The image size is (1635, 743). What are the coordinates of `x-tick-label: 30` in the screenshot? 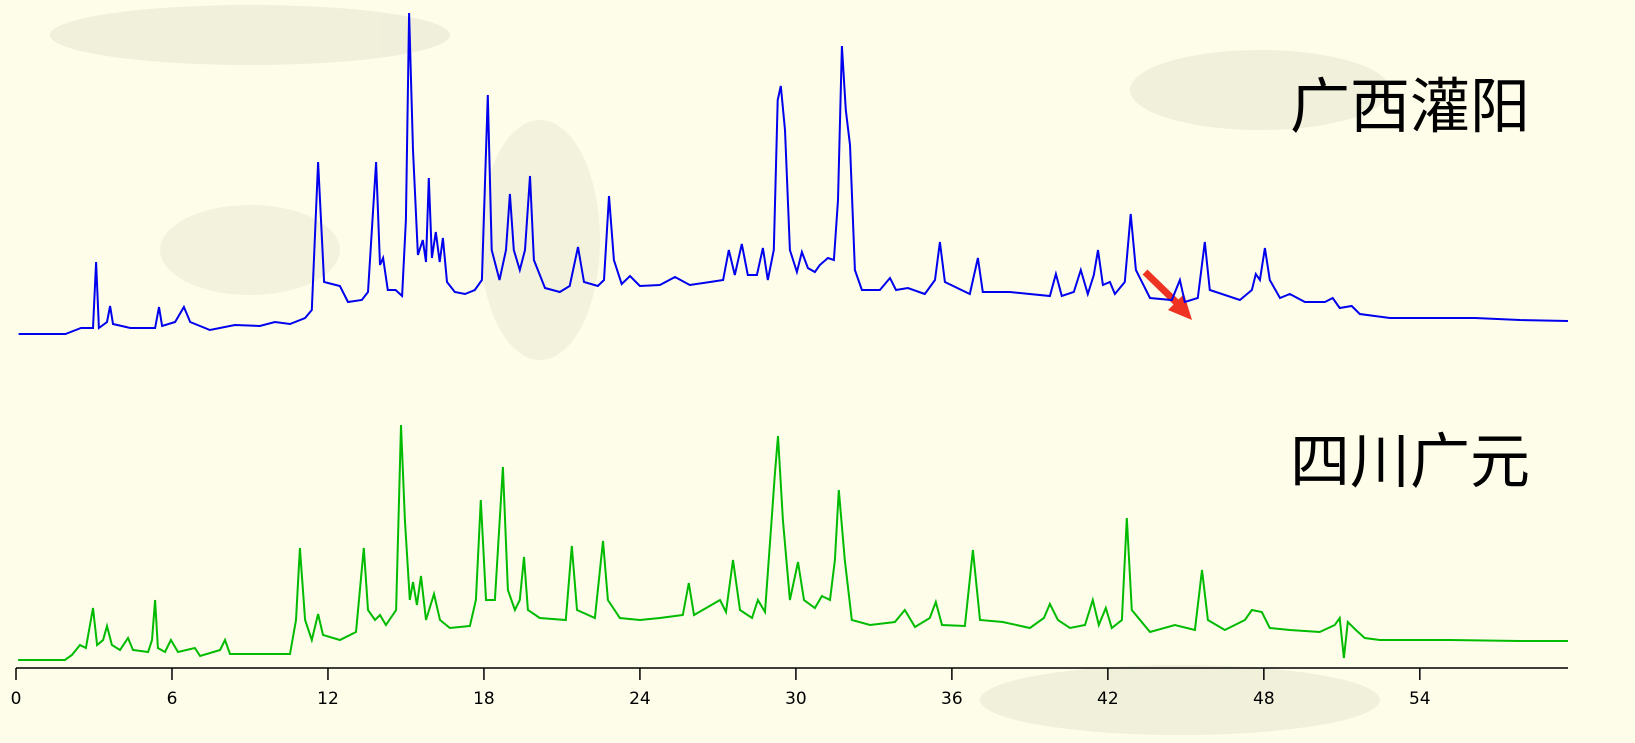 It's located at (796, 699).